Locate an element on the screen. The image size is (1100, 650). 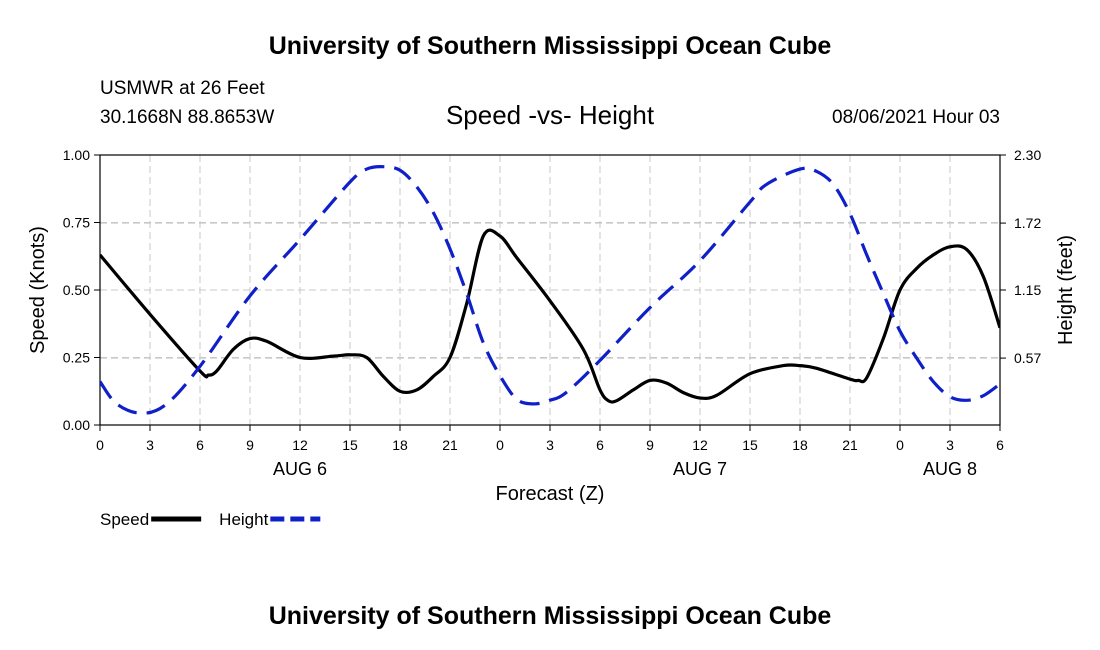
y-right-tick-label: 1.72 is located at coordinates (1027, 223).